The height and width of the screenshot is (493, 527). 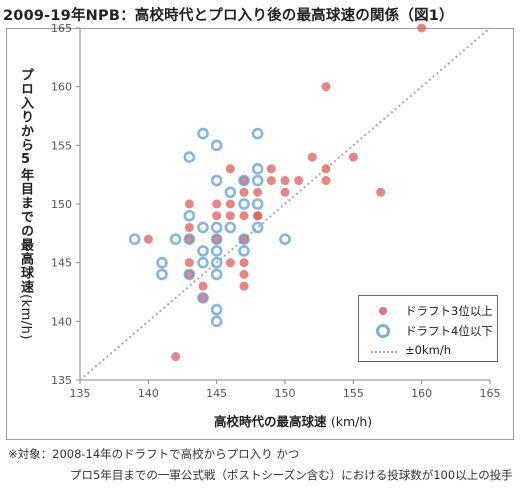 I want to click on x-tick-label: 145, so click(x=216, y=393).